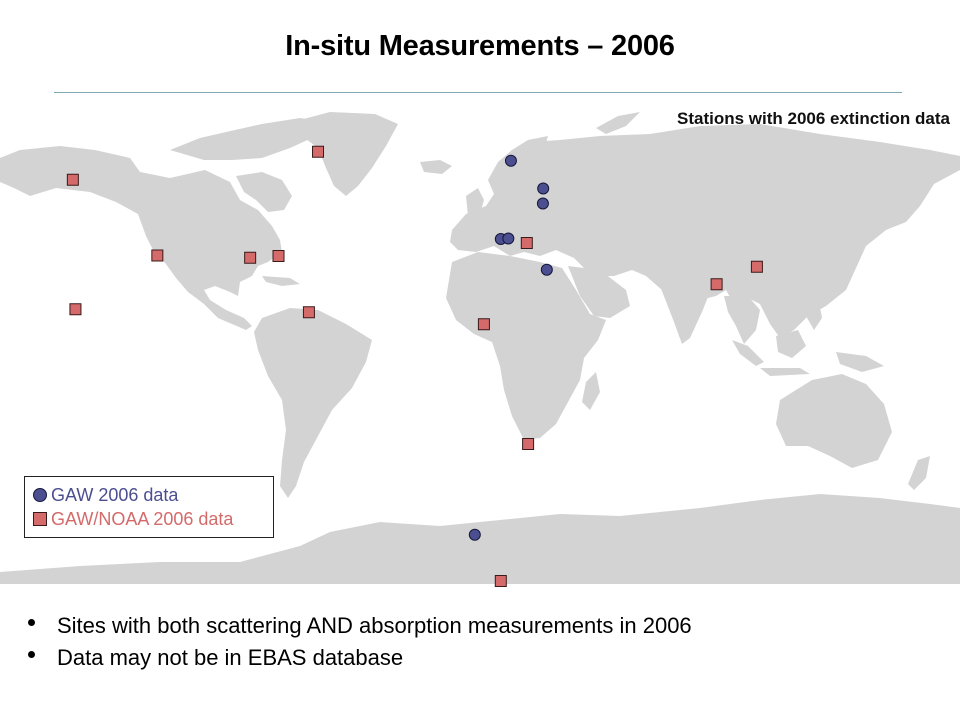 Image resolution: width=960 pixels, height=720 pixels. Describe the element at coordinates (842, 243) in the screenshot. I see `land-japan` at that location.